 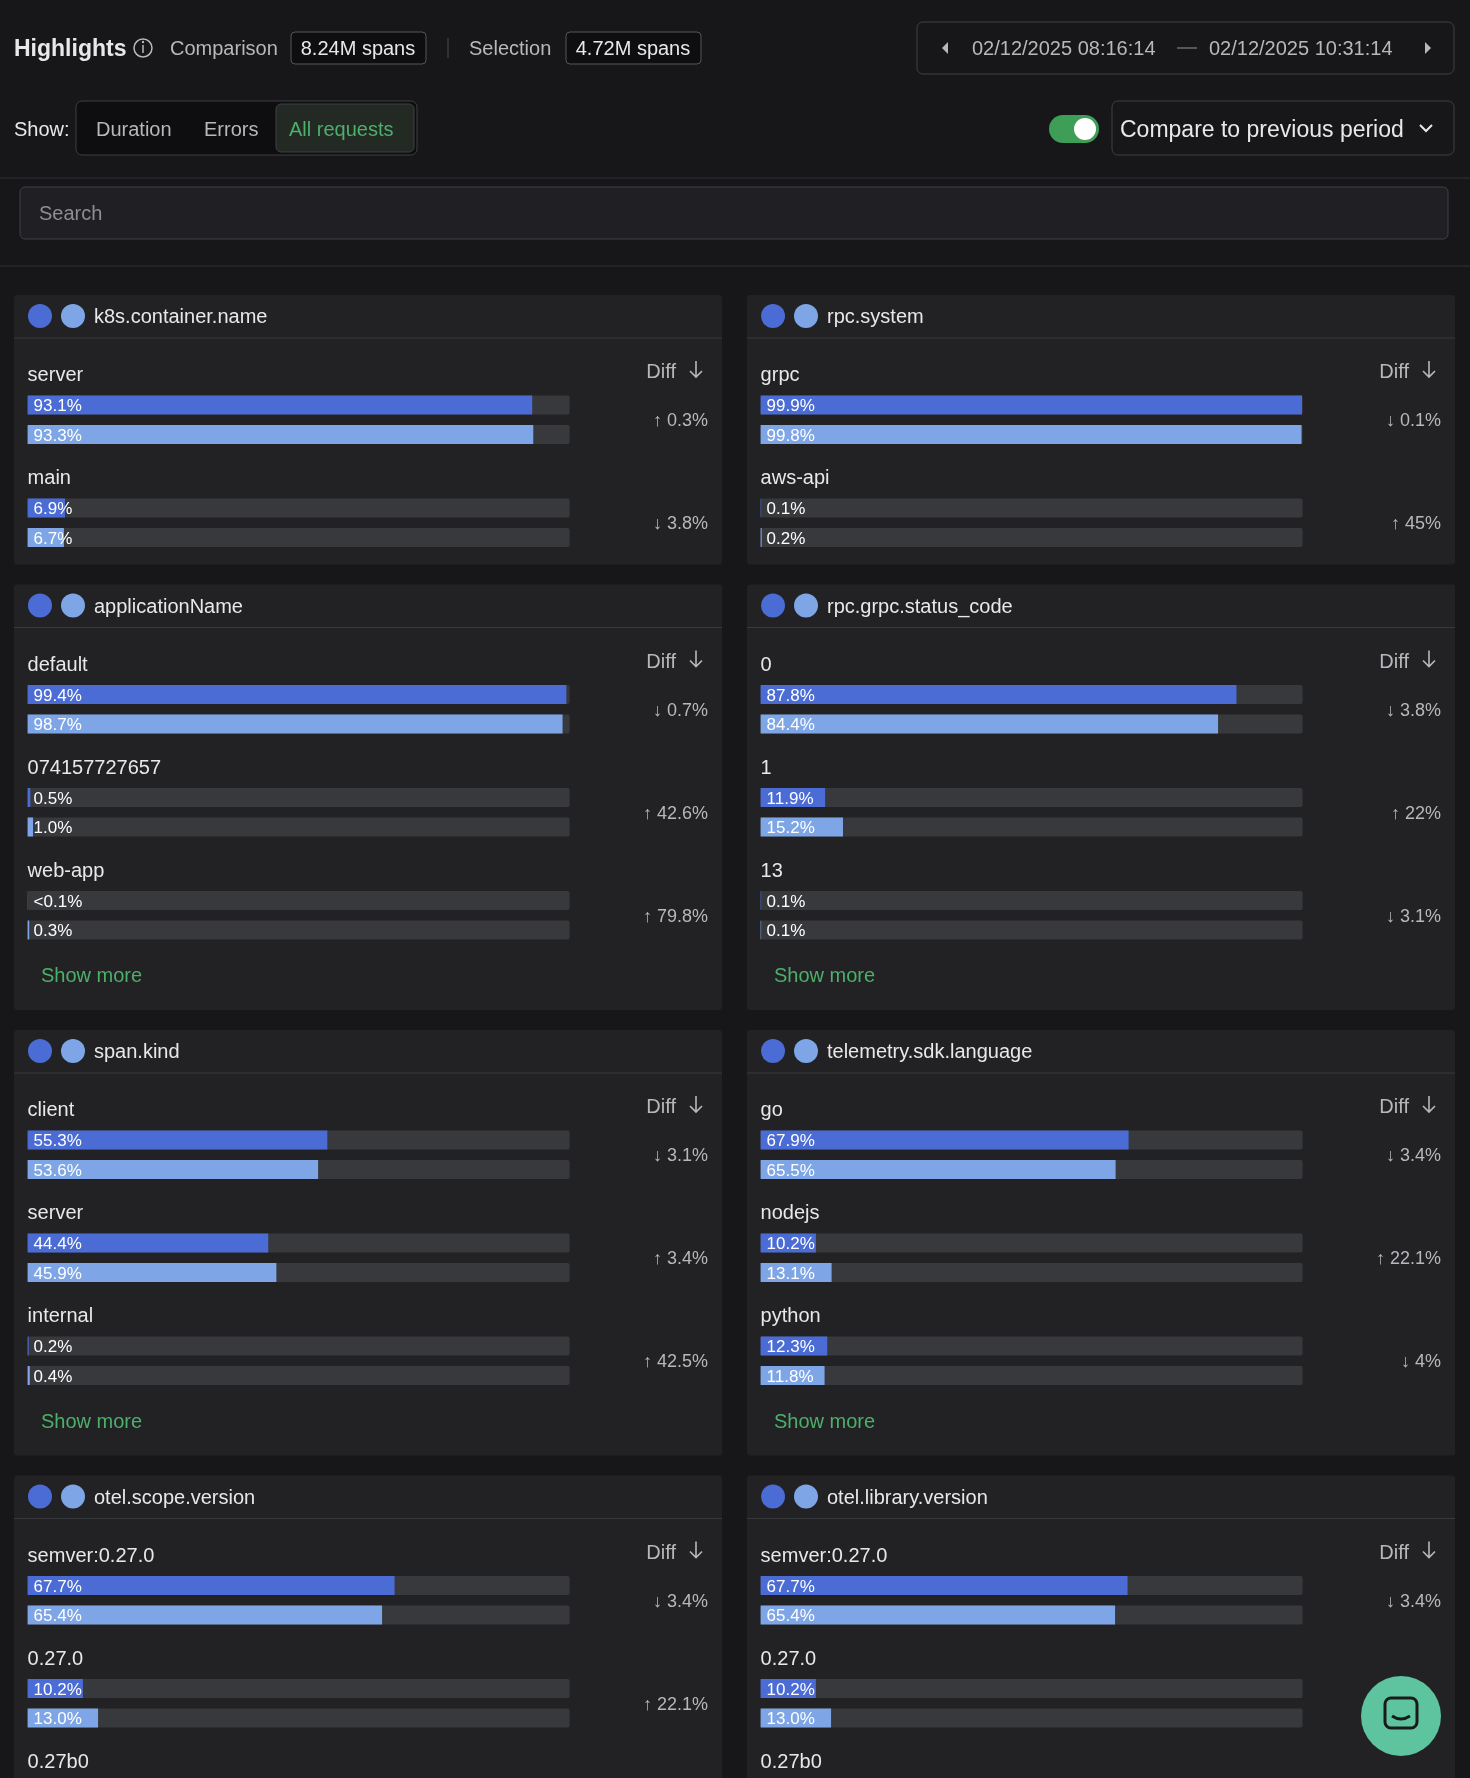 I want to click on text: Show:, so click(x=42, y=129).